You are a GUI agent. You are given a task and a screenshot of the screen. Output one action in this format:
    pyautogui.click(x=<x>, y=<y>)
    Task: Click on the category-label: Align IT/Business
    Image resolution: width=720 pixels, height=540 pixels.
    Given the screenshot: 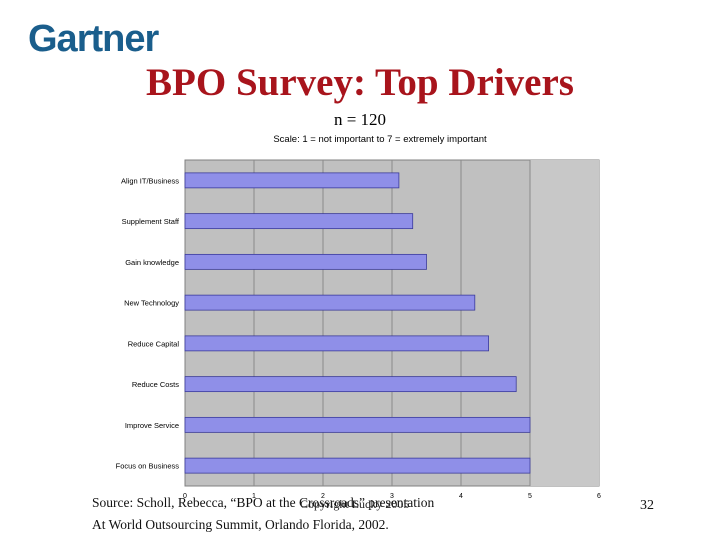 What is the action you would take?
    pyautogui.click(x=150, y=180)
    